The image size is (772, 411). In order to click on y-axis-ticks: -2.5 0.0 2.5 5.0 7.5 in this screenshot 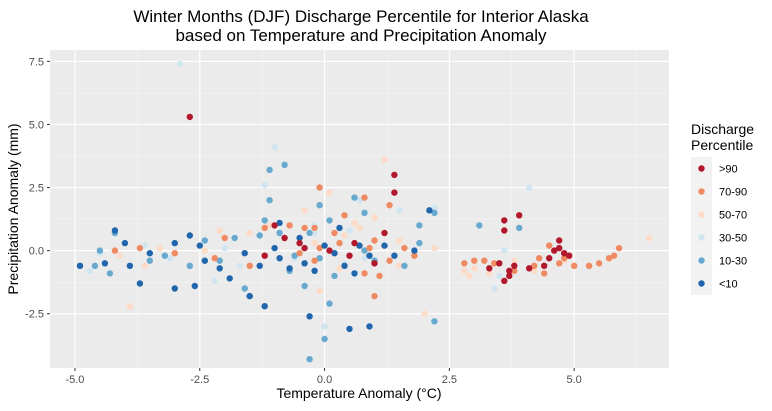, I will do `click(37, 188)`.